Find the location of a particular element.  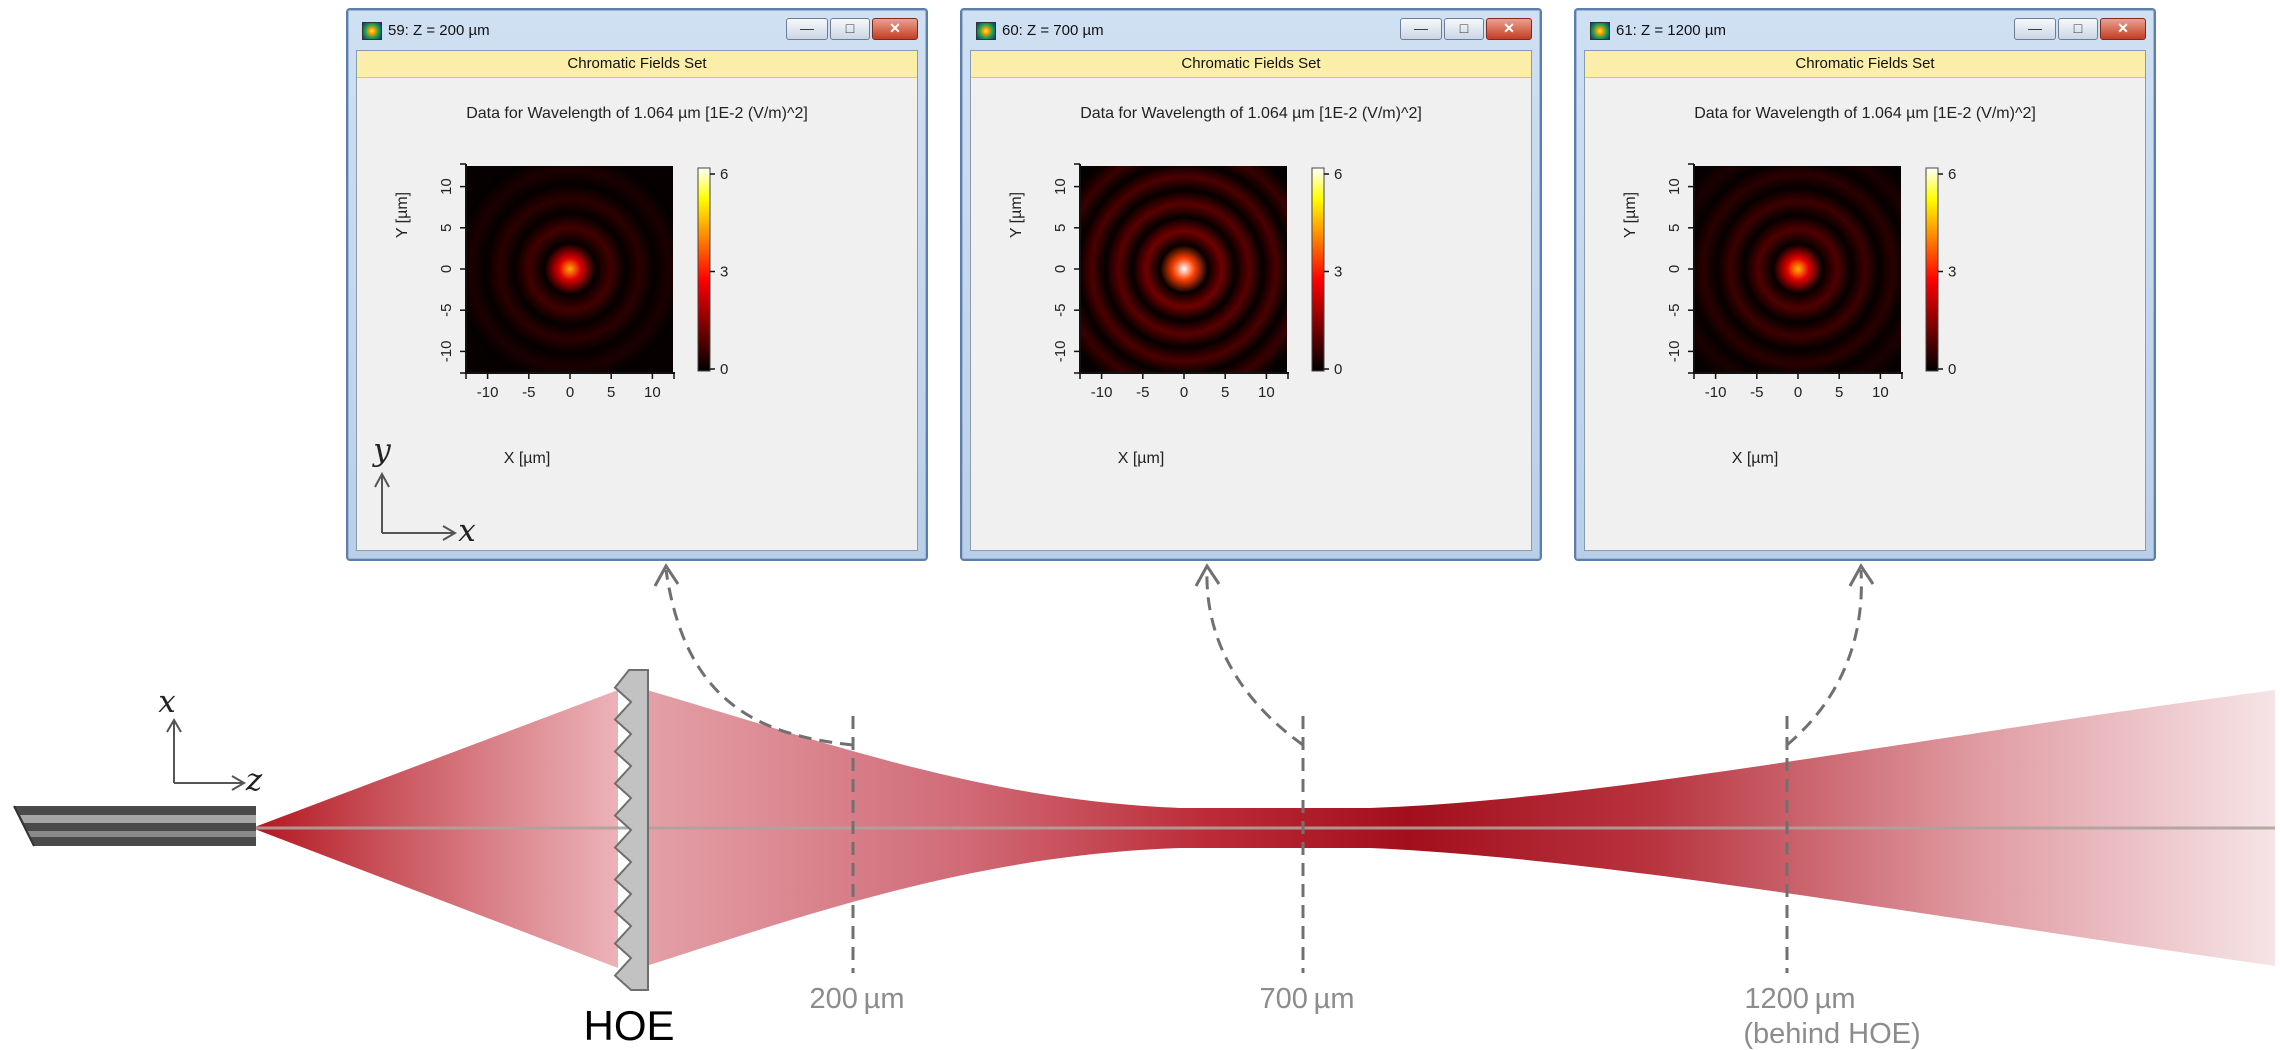

hoe-element is located at coordinates (631, 830).